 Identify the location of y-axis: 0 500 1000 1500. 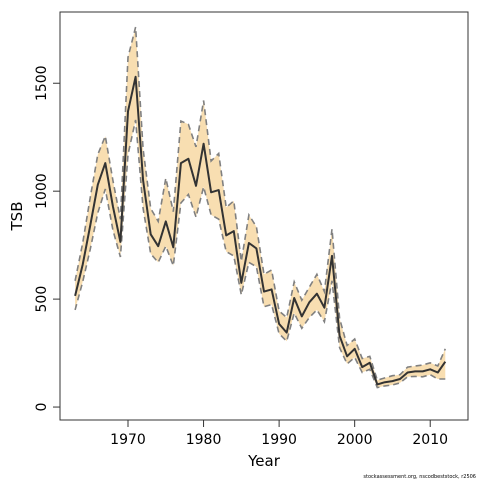
(47, 238).